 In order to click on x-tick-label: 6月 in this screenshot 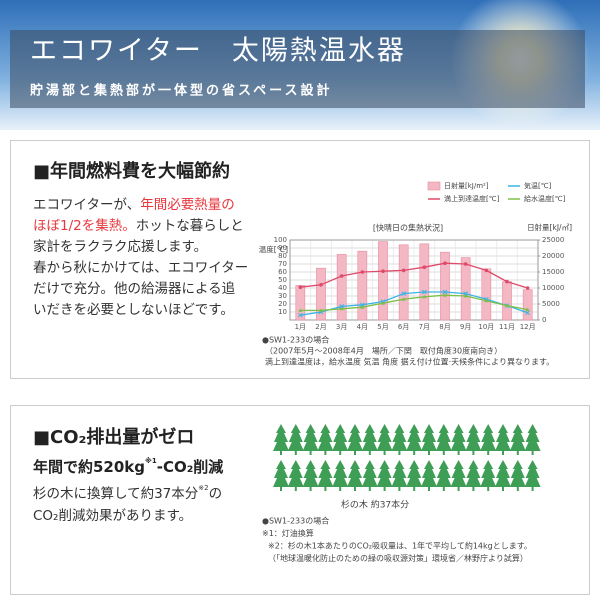, I will do `click(403, 327)`.